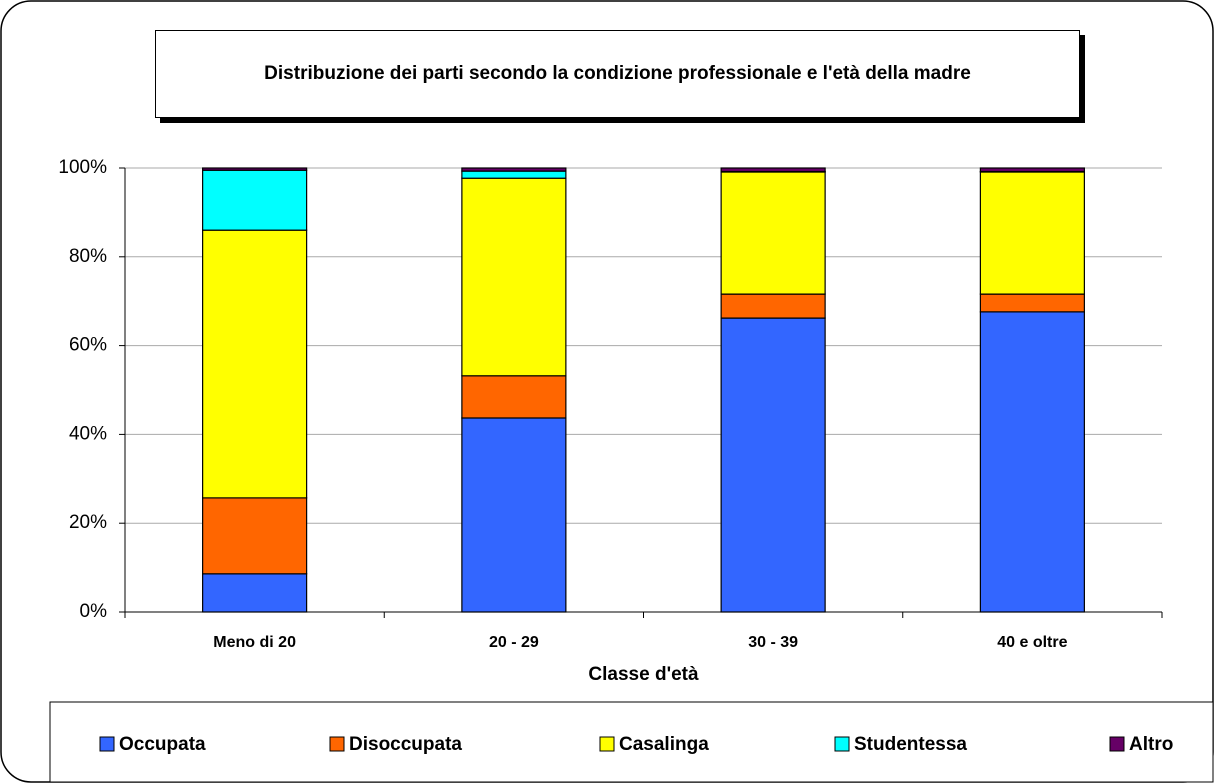  Describe the element at coordinates (162, 744) in the screenshot. I see `legend-label: Occupata` at that location.